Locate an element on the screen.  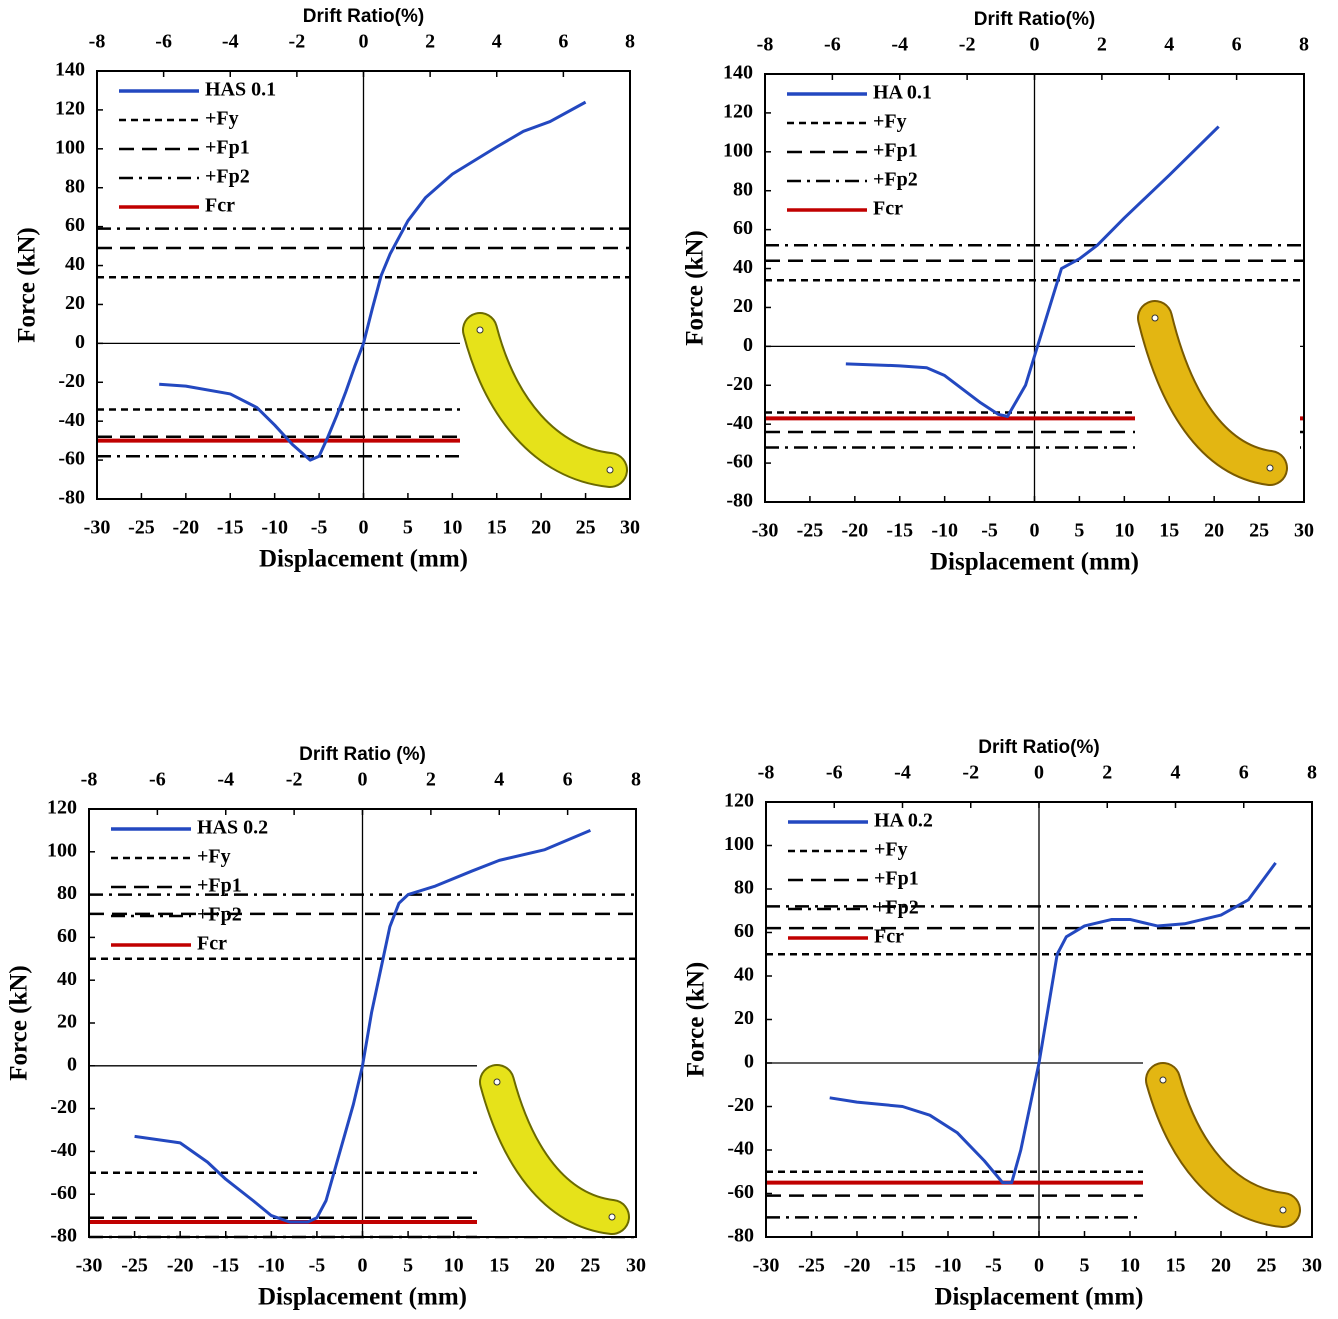
x-tick-label: 20 is located at coordinates (1221, 1266).